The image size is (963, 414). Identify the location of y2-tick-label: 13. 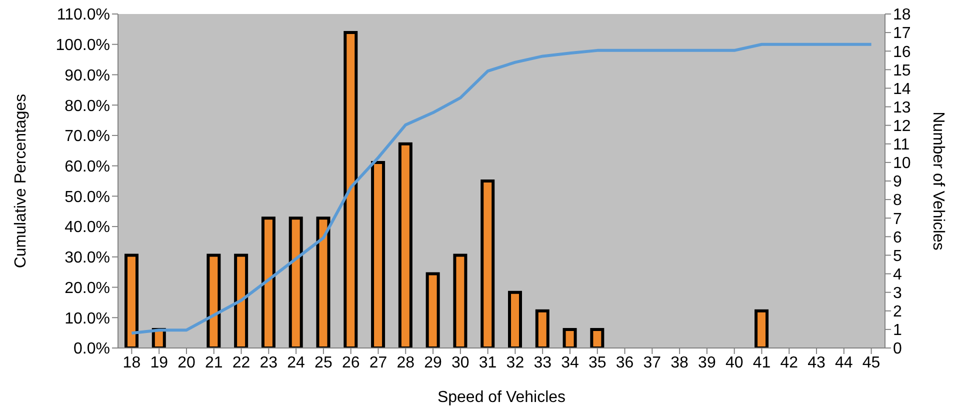
(902, 107).